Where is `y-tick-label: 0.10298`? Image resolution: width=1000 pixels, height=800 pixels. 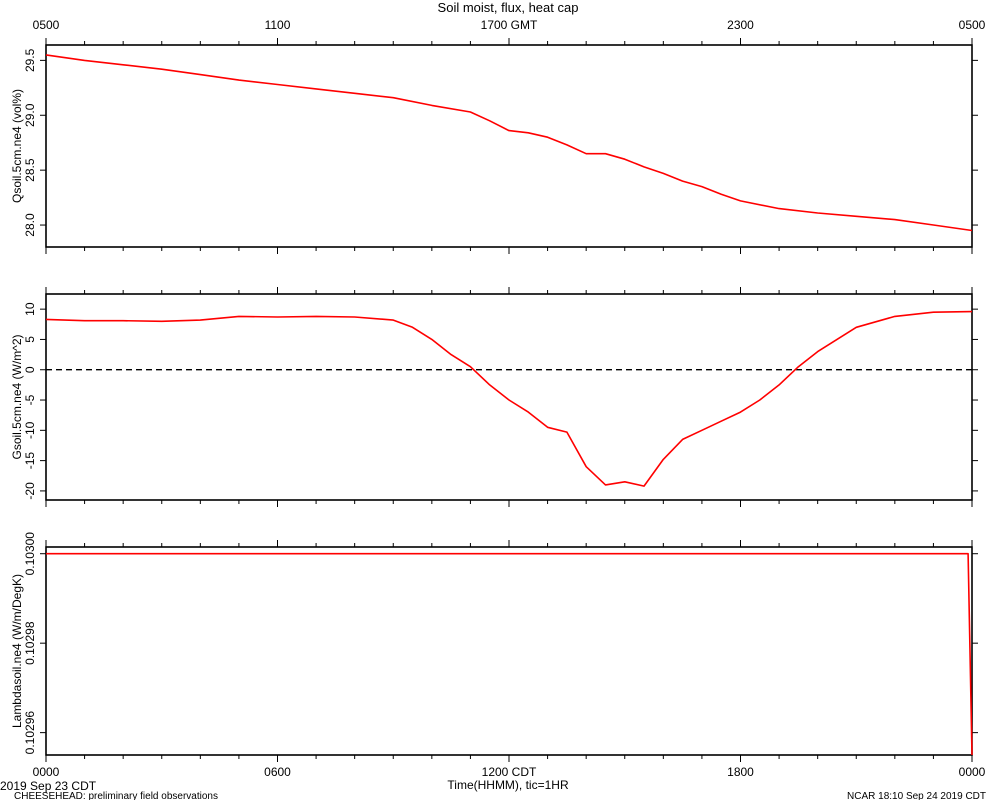 y-tick-label: 0.10298 is located at coordinates (30, 643).